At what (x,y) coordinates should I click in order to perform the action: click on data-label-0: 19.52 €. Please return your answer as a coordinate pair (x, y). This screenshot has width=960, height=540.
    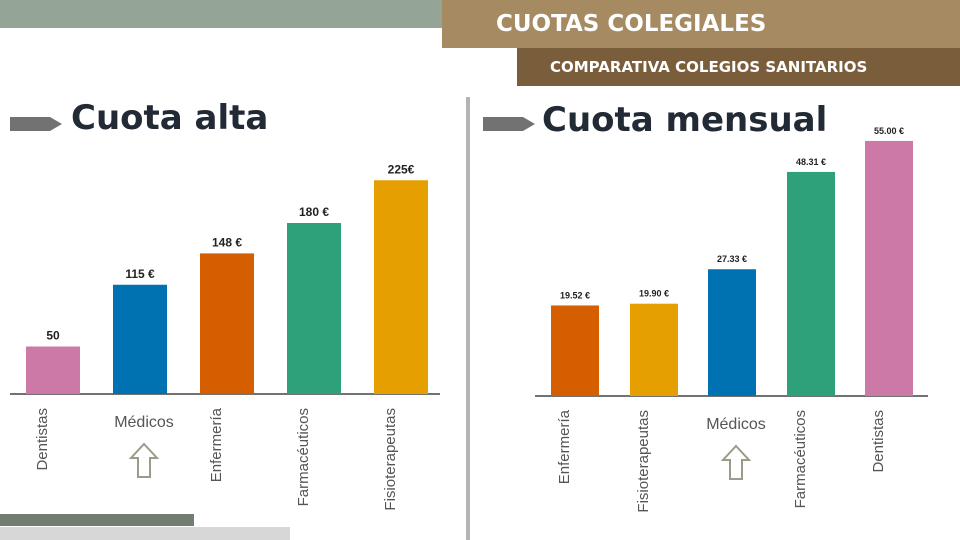
    Looking at the image, I should click on (575, 295).